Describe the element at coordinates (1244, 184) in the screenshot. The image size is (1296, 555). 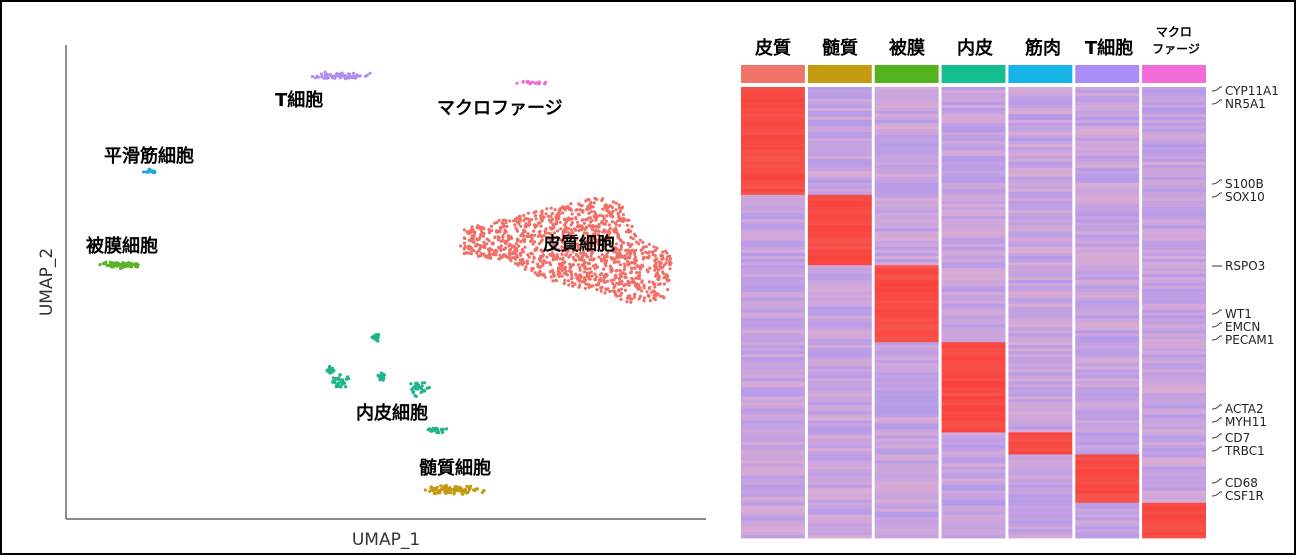
I see `gene-label: S100B` at that location.